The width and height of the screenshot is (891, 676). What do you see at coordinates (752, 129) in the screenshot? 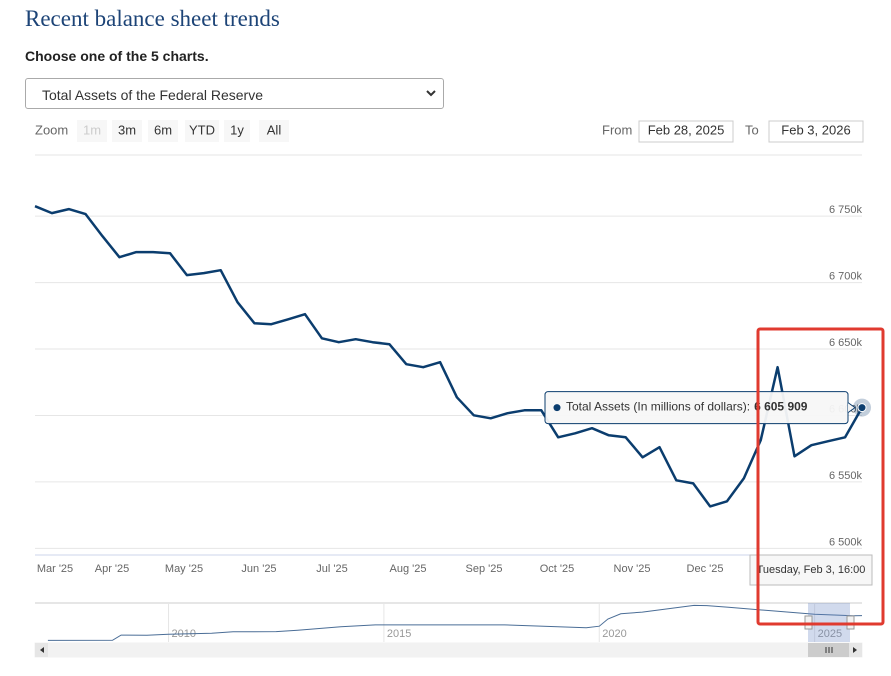
I see `to-label: To` at bounding box center [752, 129].